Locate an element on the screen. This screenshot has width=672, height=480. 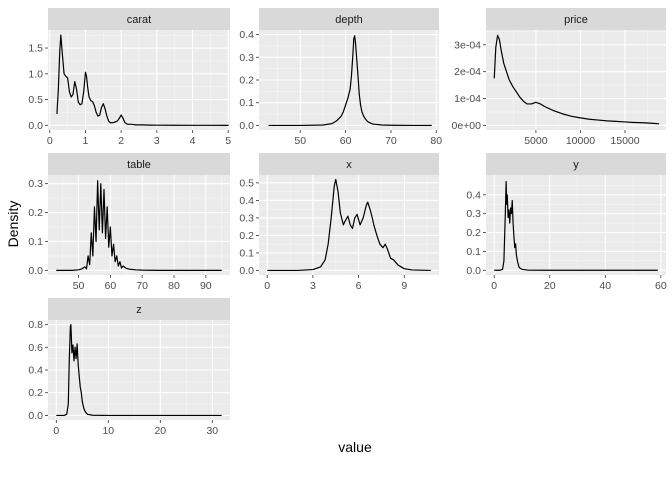
x-tick-label: 30 is located at coordinates (212, 431).